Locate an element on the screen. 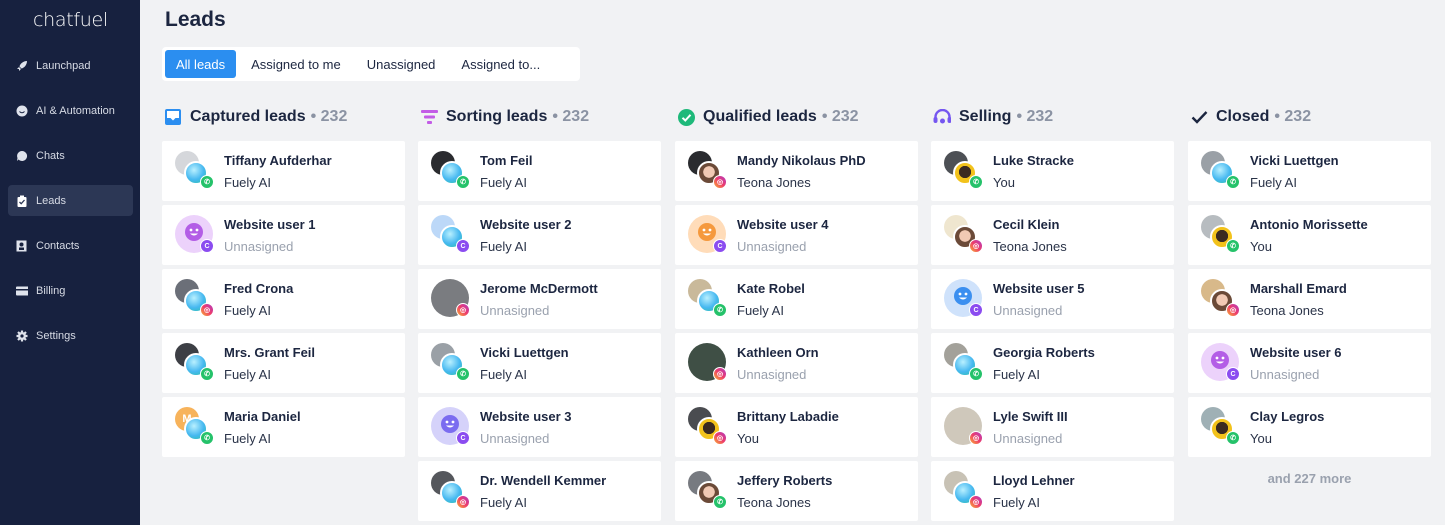 The width and height of the screenshot is (1445, 525). check-circle-icon is located at coordinates (686, 117).